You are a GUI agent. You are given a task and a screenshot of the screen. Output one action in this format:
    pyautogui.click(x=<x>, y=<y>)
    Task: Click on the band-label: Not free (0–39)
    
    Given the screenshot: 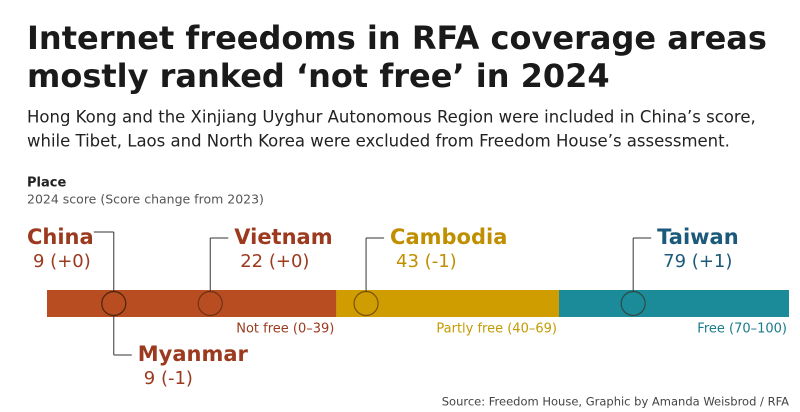 What is the action you would take?
    pyautogui.click(x=285, y=329)
    